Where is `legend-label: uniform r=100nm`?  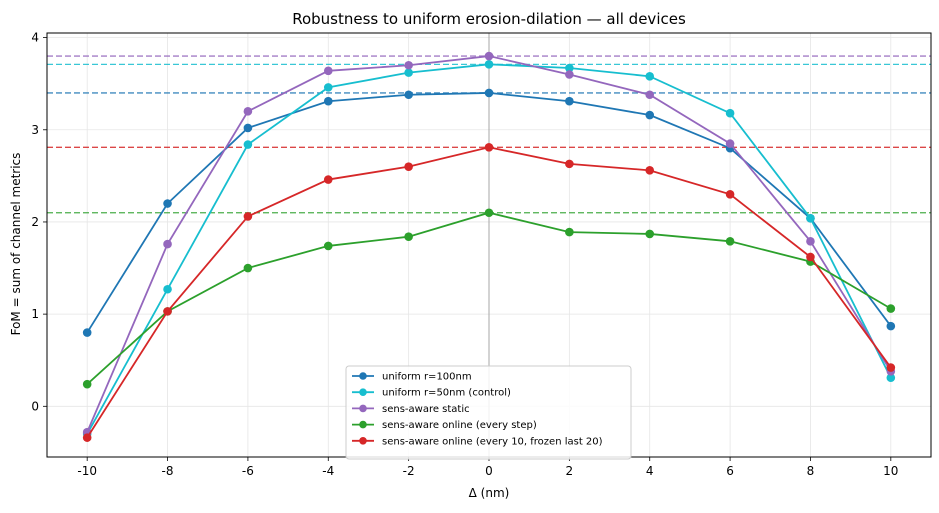 legend-label: uniform r=100nm is located at coordinates (427, 377).